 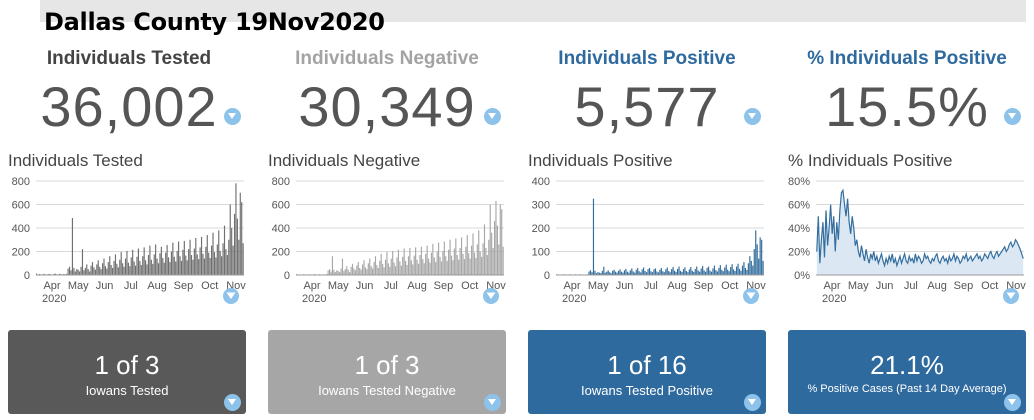 What do you see at coordinates (391, 286) in the screenshot?
I see `x-tick-label: Jul` at bounding box center [391, 286].